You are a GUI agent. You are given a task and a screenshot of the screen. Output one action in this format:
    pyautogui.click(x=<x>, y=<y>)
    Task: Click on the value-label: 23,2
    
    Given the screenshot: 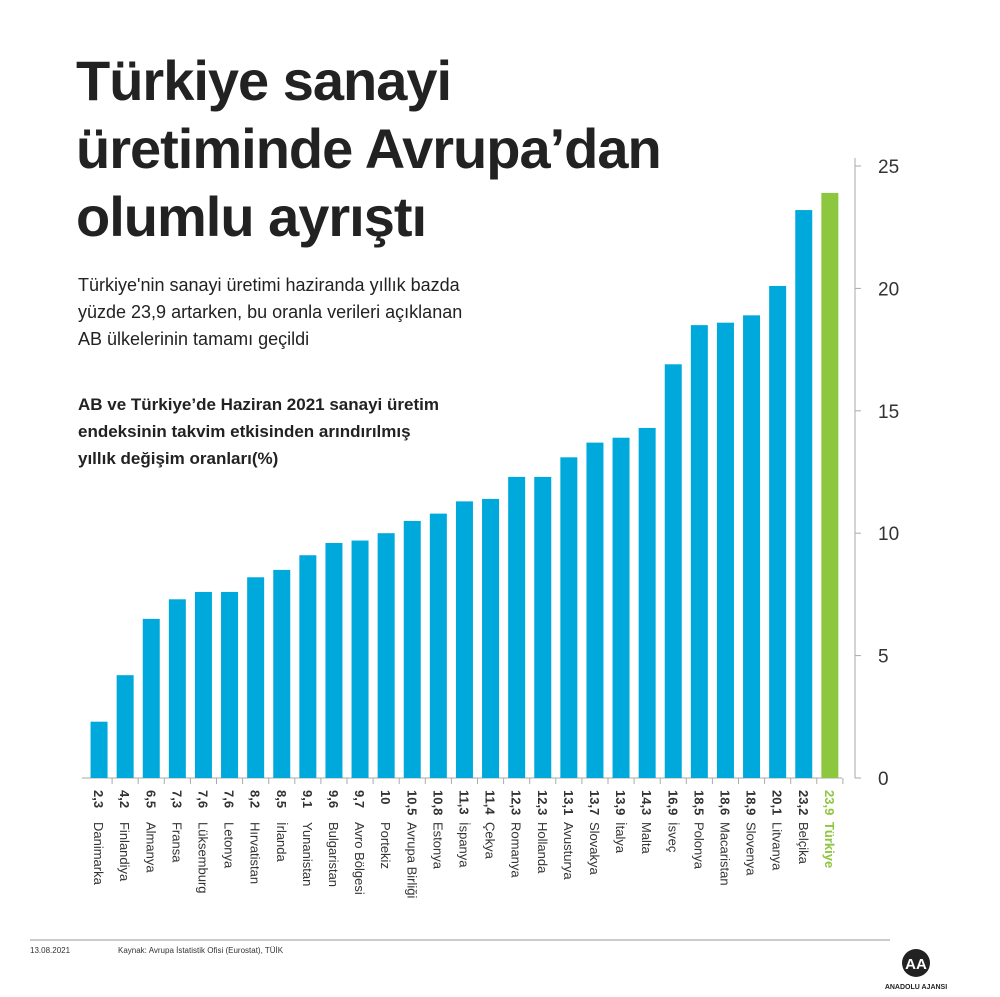 What is the action you would take?
    pyautogui.click(x=803, y=802)
    